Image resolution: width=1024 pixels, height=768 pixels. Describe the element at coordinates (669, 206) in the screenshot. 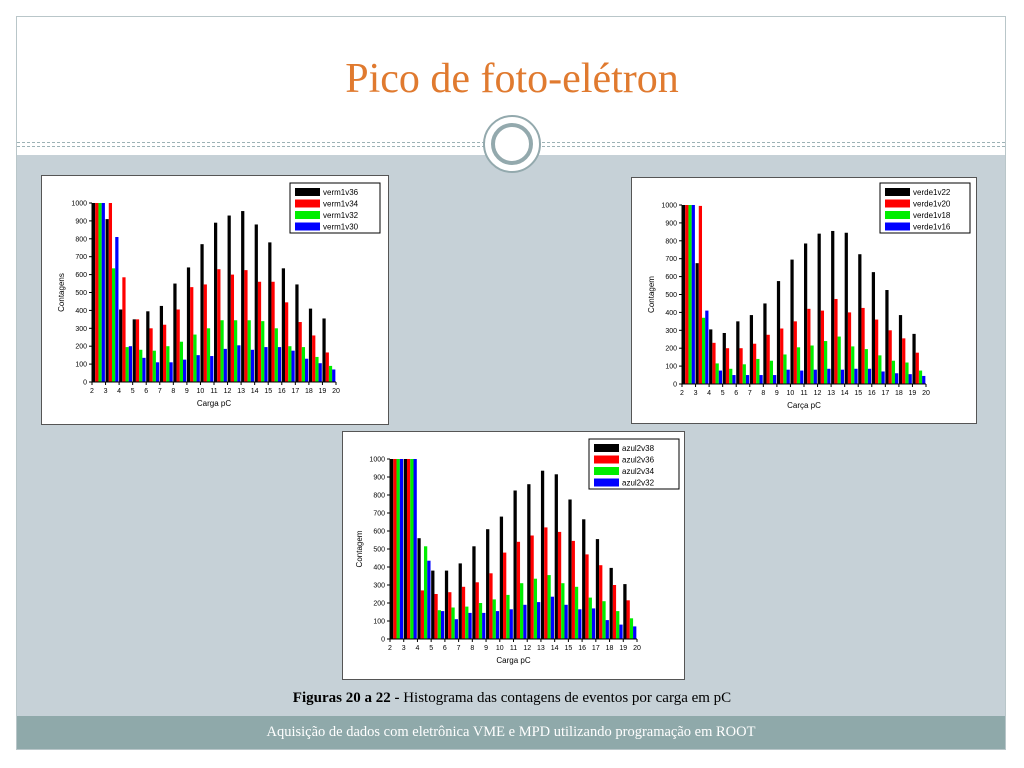

I see `y-tick-label: 1000` at that location.